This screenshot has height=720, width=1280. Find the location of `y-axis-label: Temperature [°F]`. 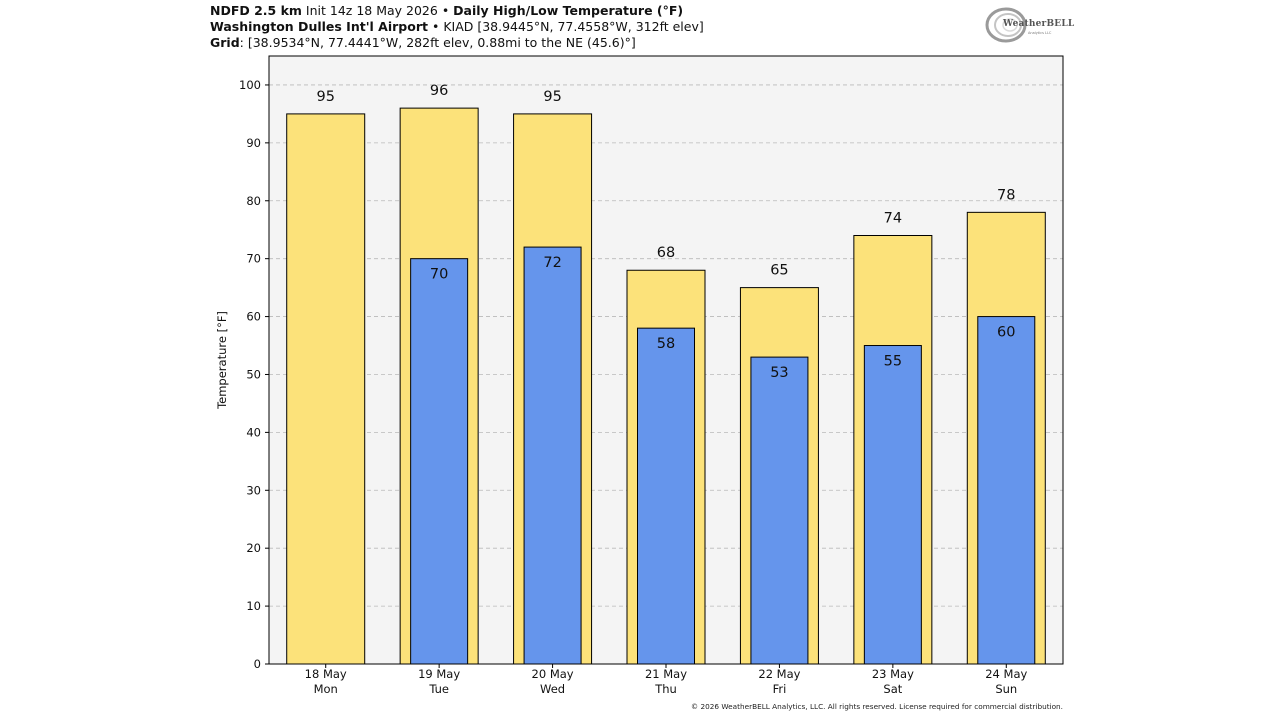

y-axis-label: Temperature [°F] is located at coordinates (222, 360).